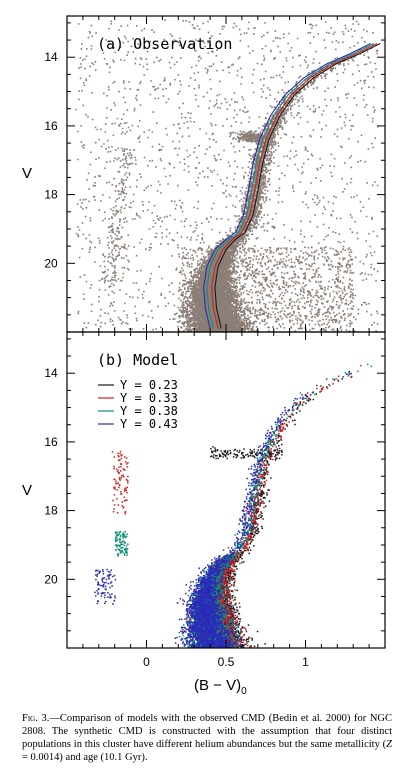 This screenshot has height=778, width=404. What do you see at coordinates (146, 662) in the screenshot?
I see `x-tick-label: 0` at bounding box center [146, 662].